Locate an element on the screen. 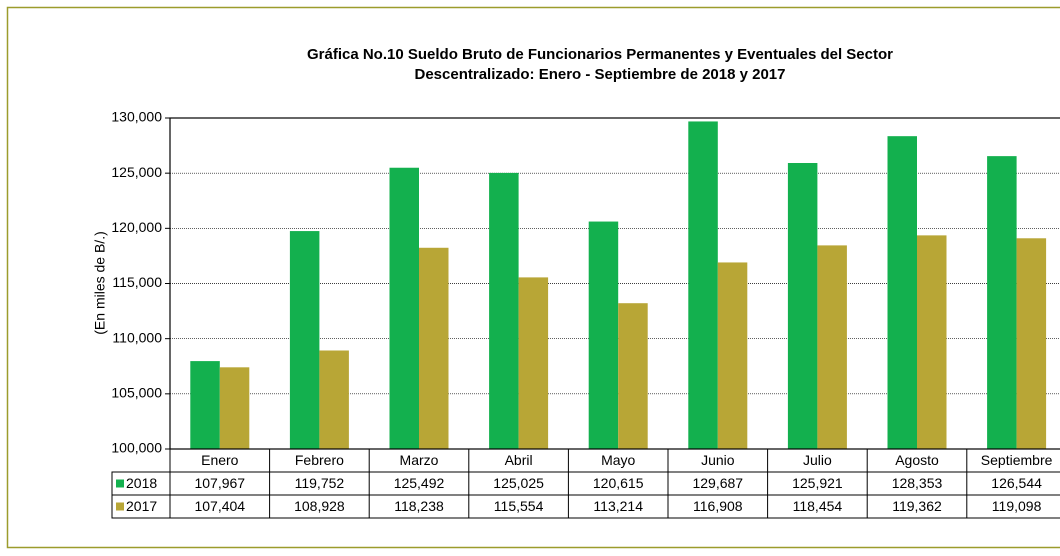 The height and width of the screenshot is (556, 1060). x-tick-label: Junio is located at coordinates (718, 460).